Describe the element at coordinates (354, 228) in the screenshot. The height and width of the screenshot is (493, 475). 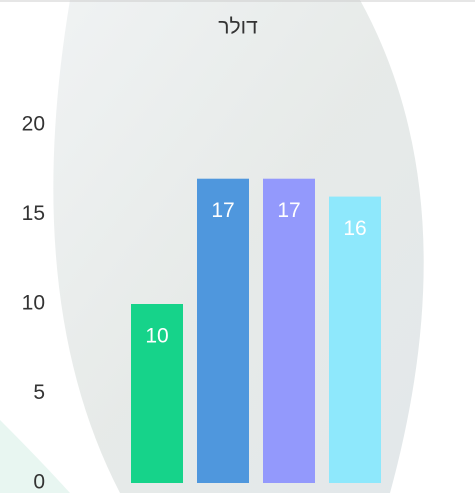
I see `value-label: 16` at that location.